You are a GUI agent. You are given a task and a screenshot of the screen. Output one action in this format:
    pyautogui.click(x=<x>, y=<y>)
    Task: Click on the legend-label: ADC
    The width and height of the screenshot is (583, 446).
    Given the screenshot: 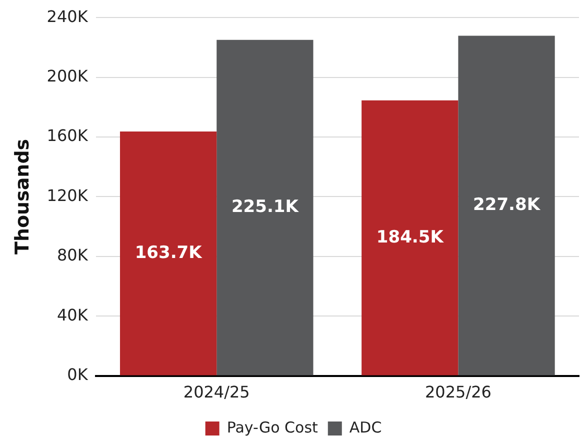 What is the action you would take?
    pyautogui.click(x=365, y=427)
    